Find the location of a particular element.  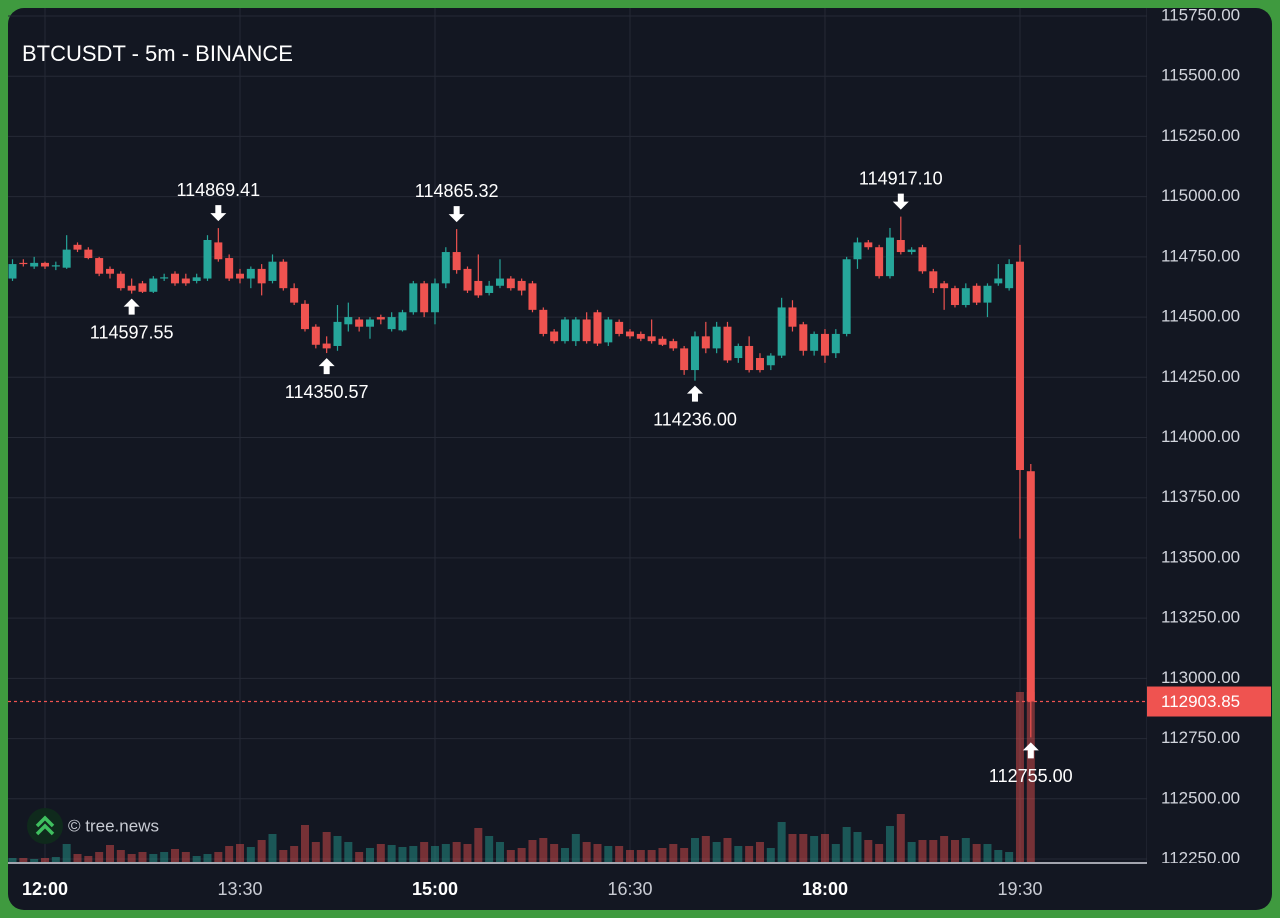

y-tick-label: 115250.00 is located at coordinates (1200, 135).